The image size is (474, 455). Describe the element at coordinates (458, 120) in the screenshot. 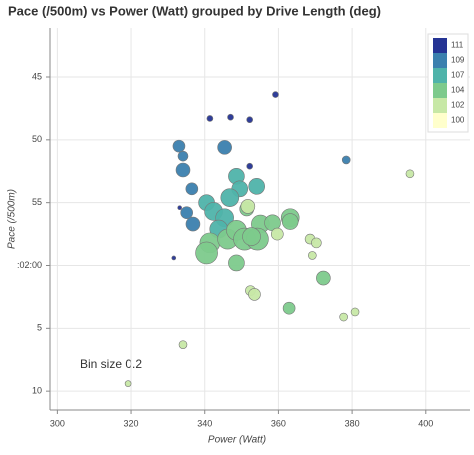

I see `legend-label: 100` at that location.